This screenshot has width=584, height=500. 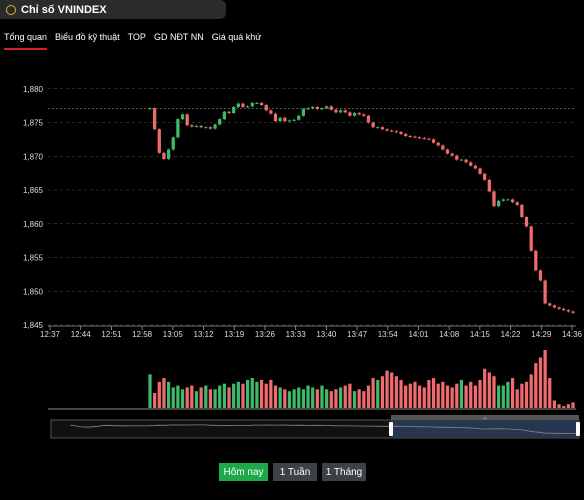 I want to click on x-tick-label: 13:12, so click(x=204, y=334).